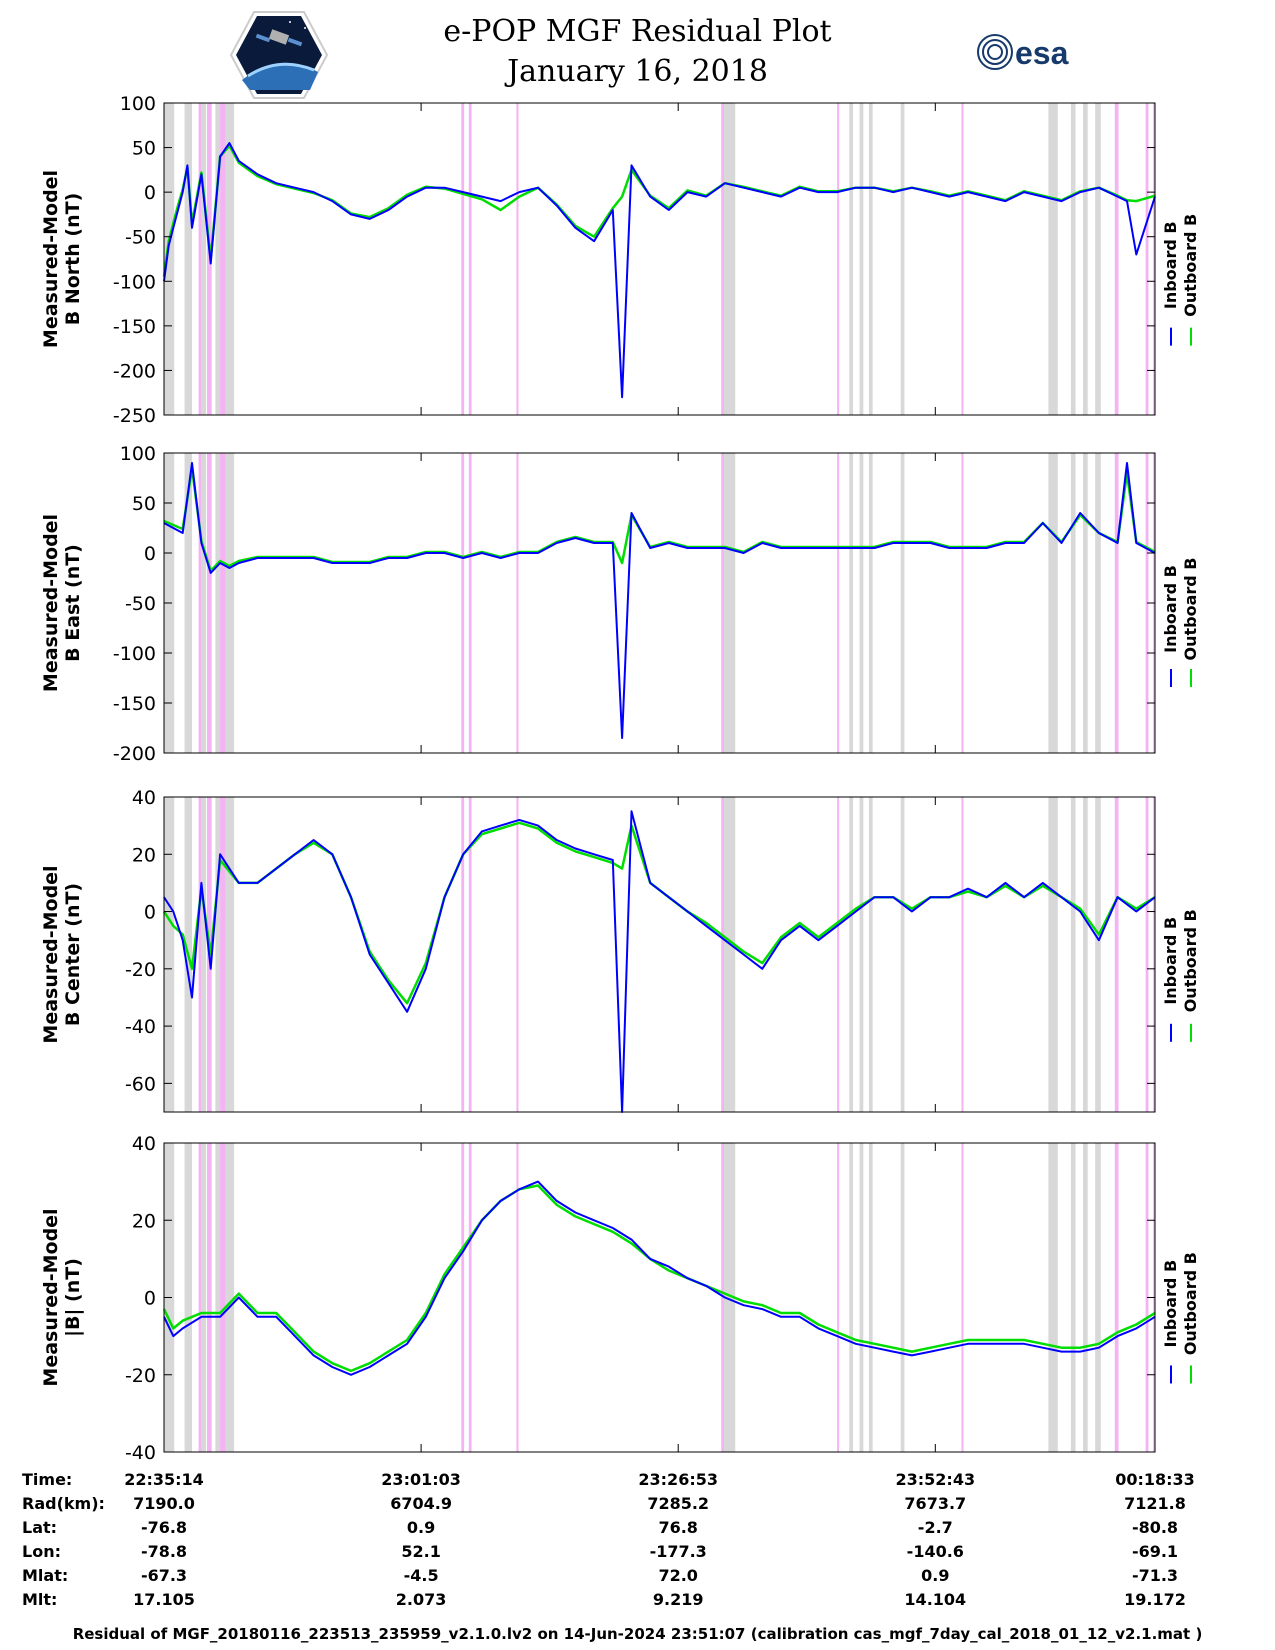  I want to click on outboard-series-line, so click(659, 210).